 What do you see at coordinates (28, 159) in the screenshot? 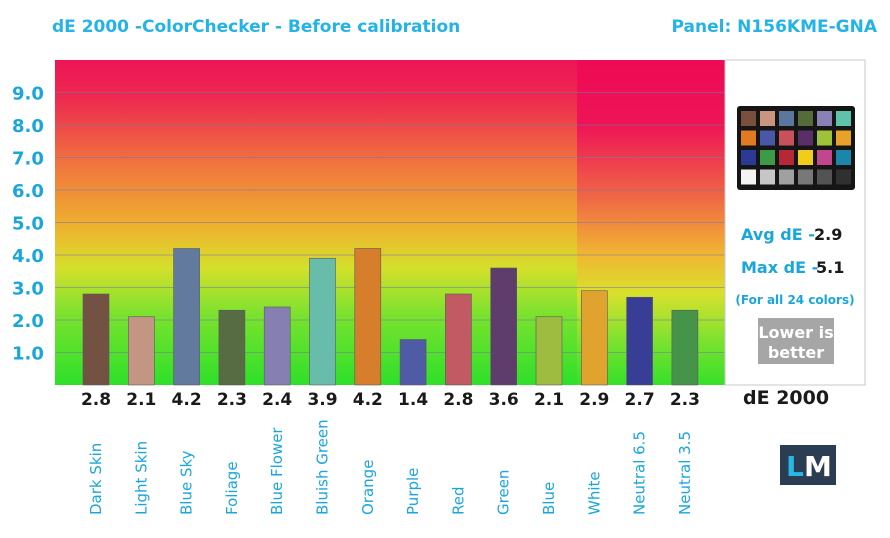
I see `y-tick-label: 7.0` at bounding box center [28, 159].